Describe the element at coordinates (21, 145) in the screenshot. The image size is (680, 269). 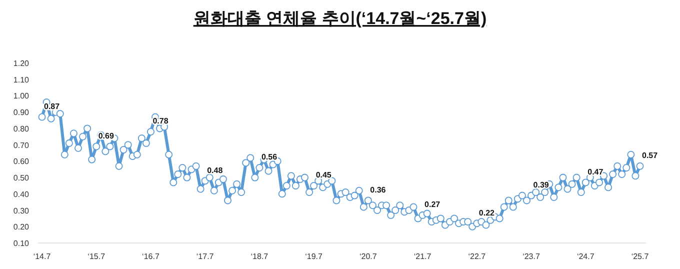
I see `y-tick-label: 0.70` at that location.